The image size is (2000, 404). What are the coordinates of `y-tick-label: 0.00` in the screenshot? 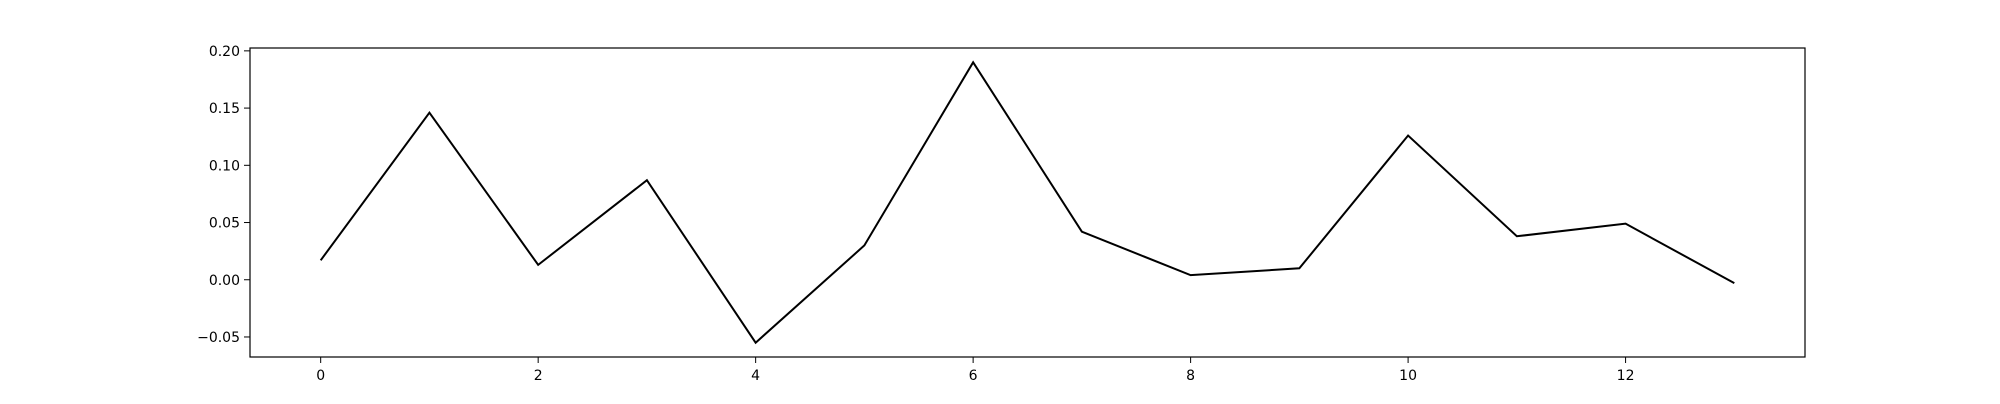 It's located at (224, 281).